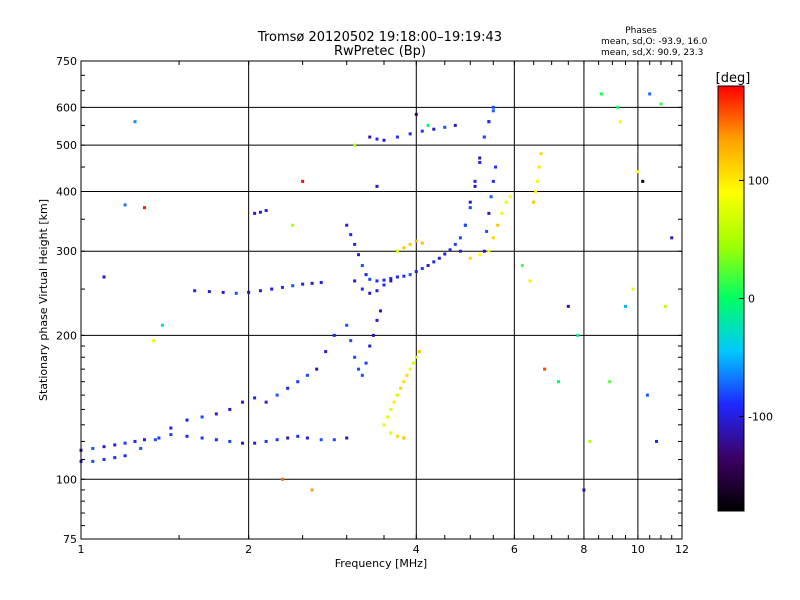  What do you see at coordinates (380, 51) in the screenshot?
I see `chart-subtitle: RwPretec (Bp)` at bounding box center [380, 51].